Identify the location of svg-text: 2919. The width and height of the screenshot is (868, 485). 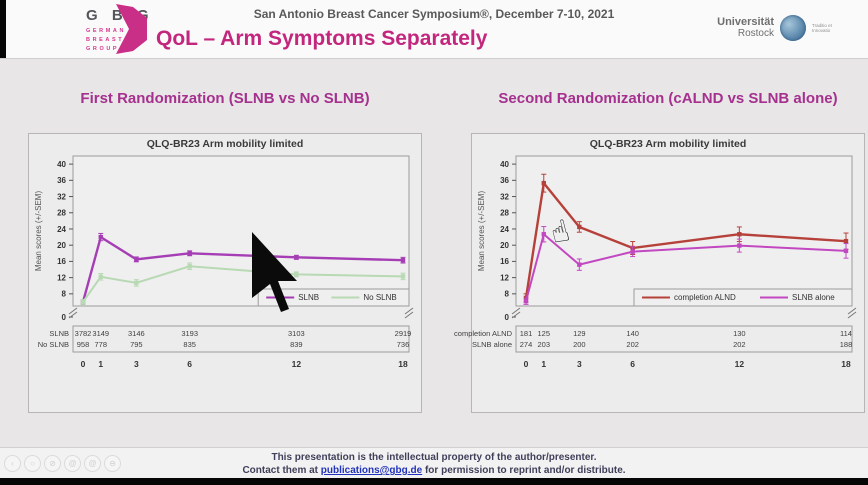
(403, 333).